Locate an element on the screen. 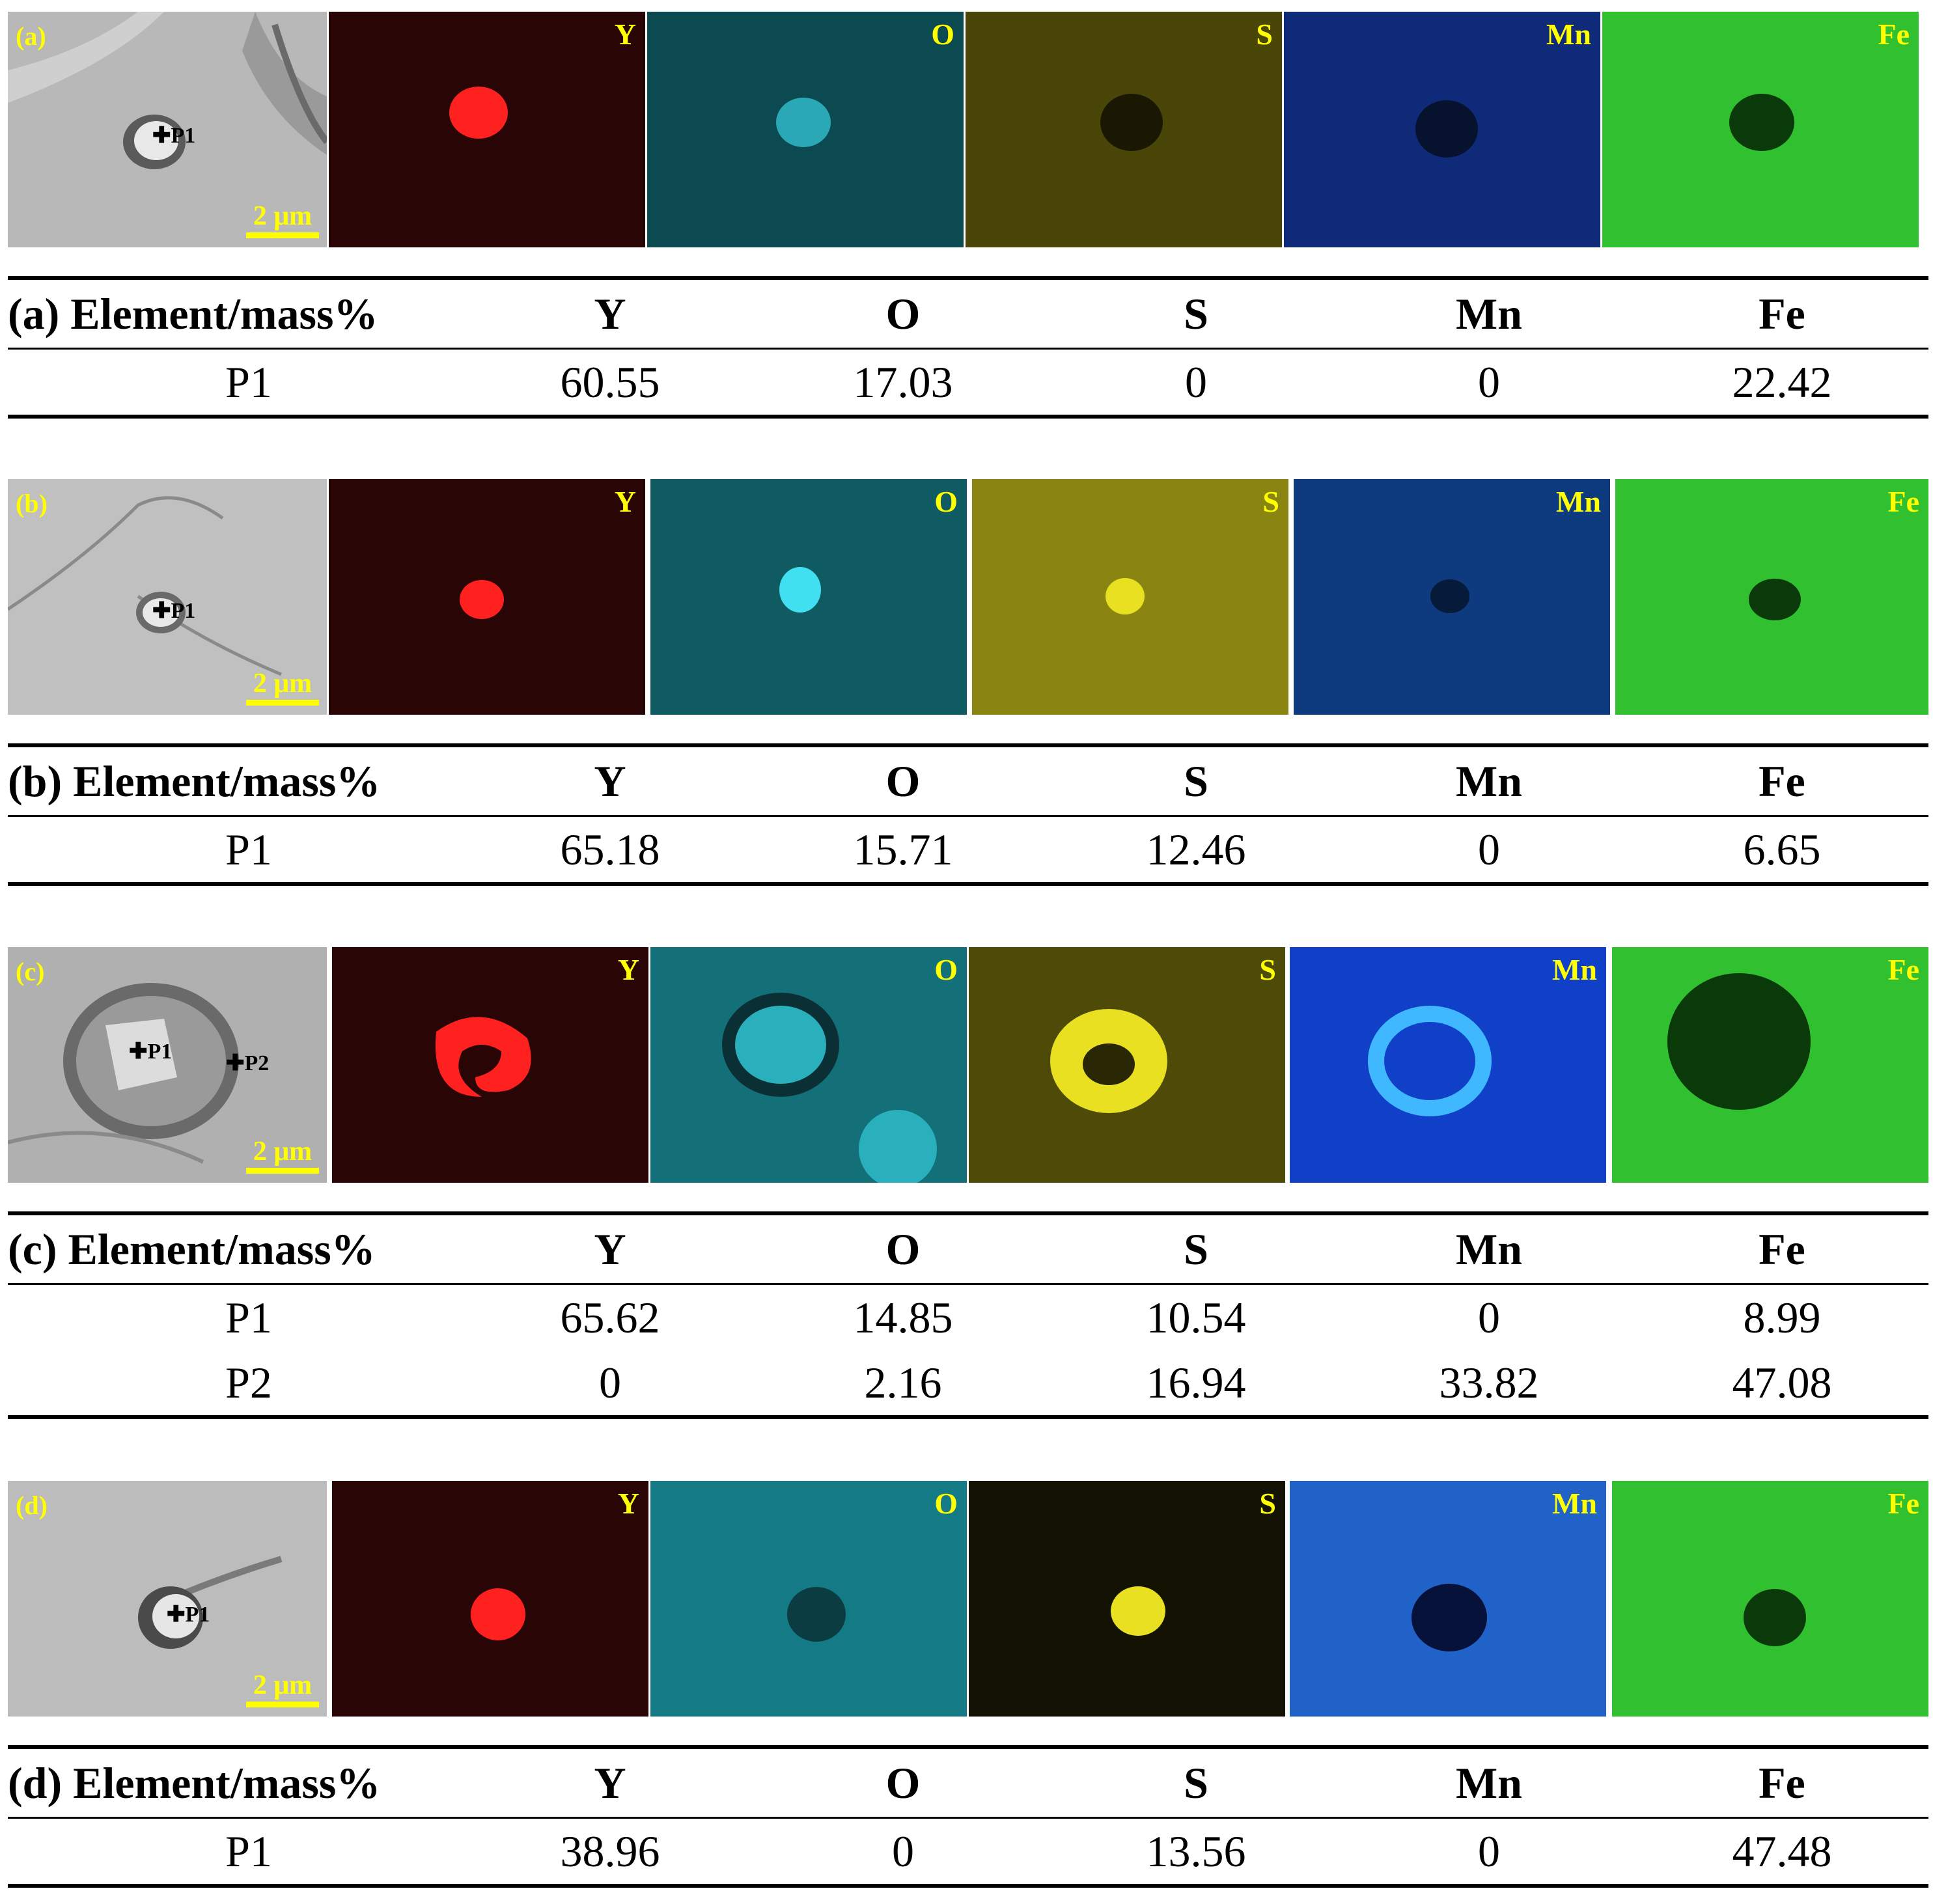 The image size is (1933, 1904). table-header-row: (c) Element/mass% Y O S Mn Fe is located at coordinates (968, 1248).